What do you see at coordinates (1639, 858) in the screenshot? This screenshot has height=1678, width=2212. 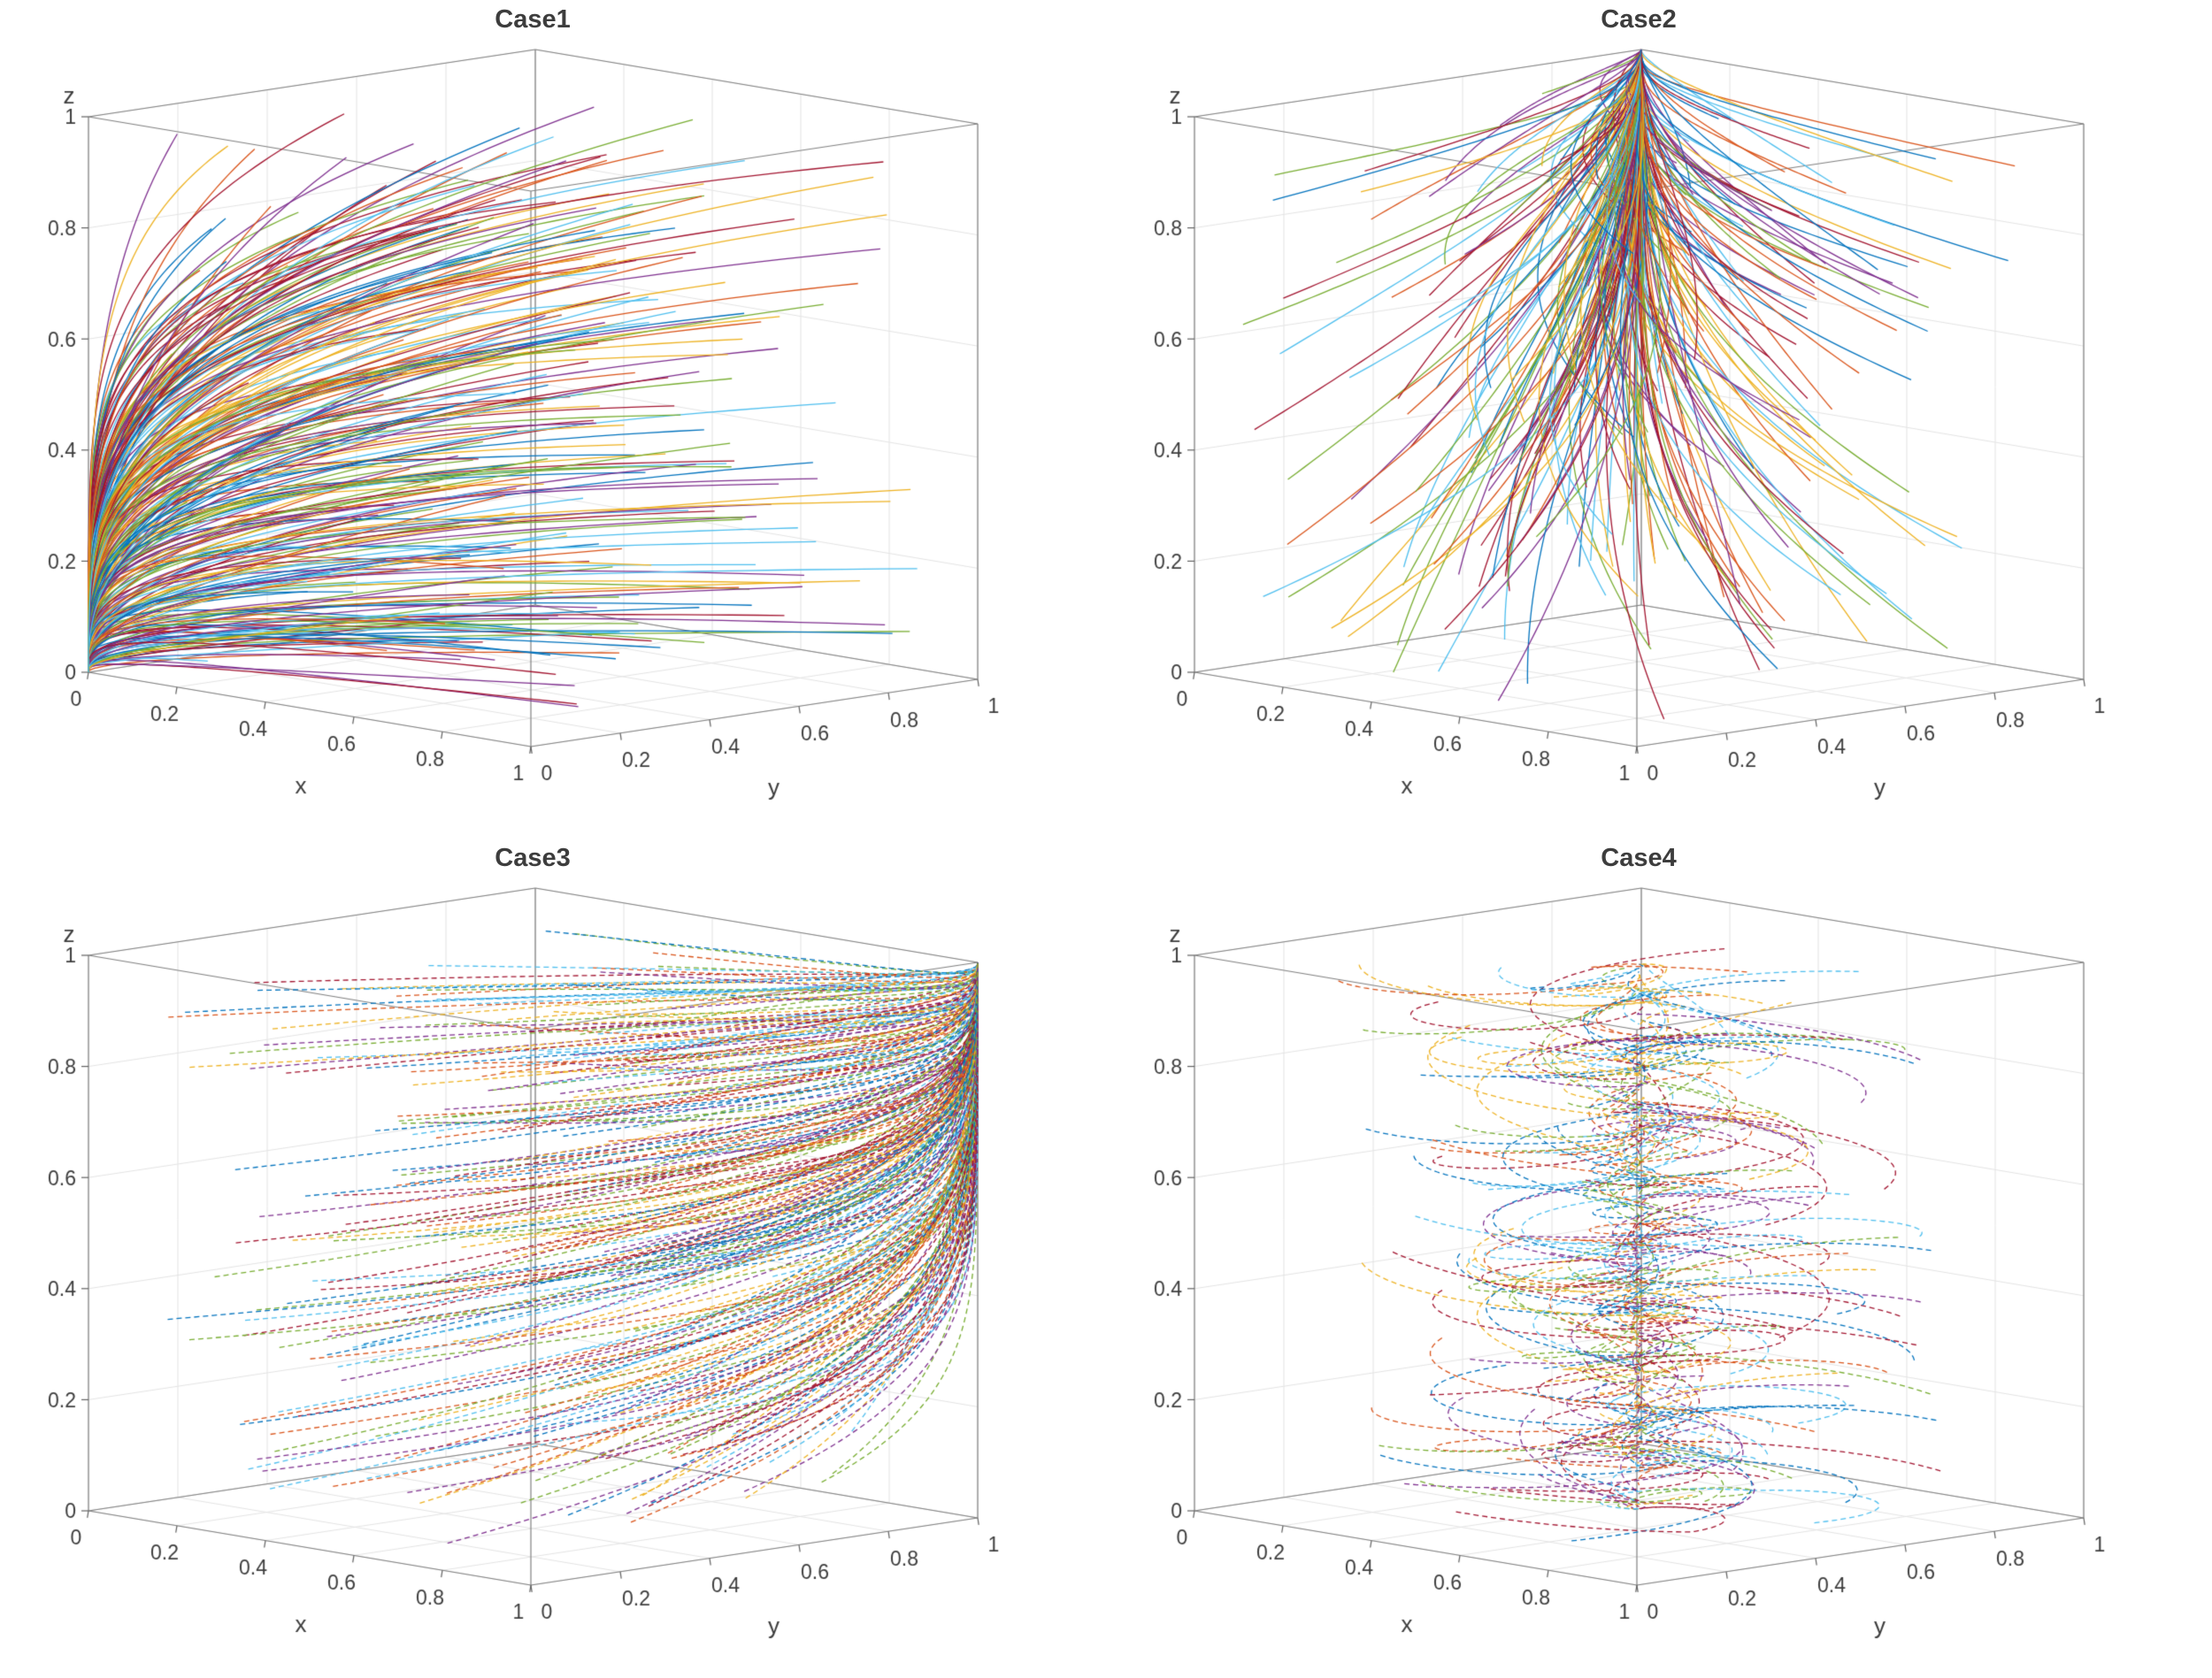 I see `case4-title: Case4` at bounding box center [1639, 858].